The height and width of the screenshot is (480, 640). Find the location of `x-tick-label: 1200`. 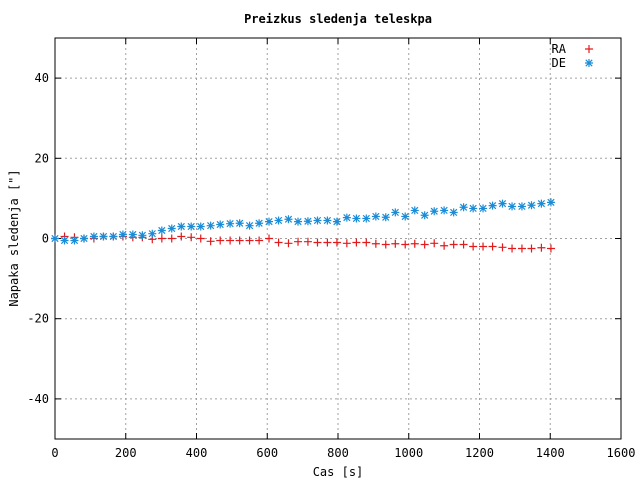

x-tick-label: 1200 is located at coordinates (479, 453).